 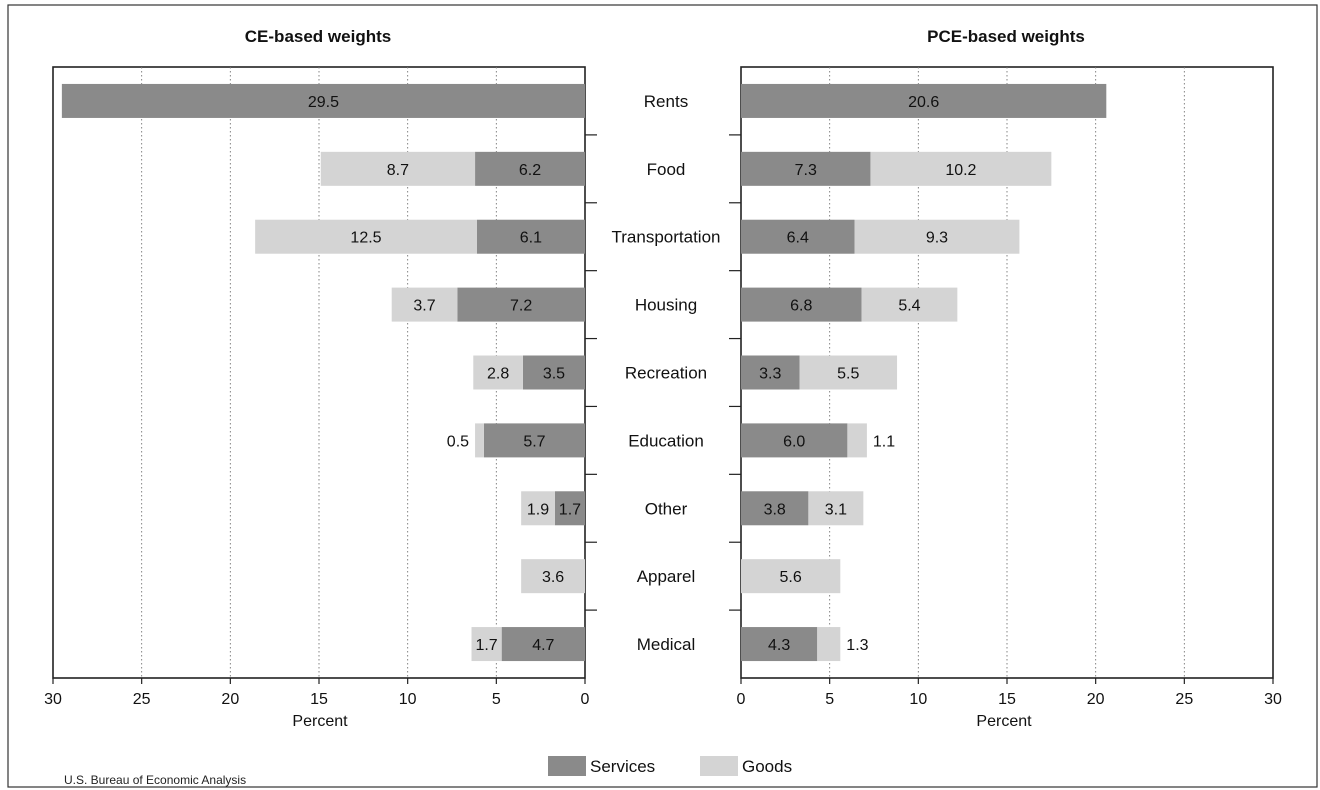 I want to click on right-bar-services-recreation, so click(x=770, y=372).